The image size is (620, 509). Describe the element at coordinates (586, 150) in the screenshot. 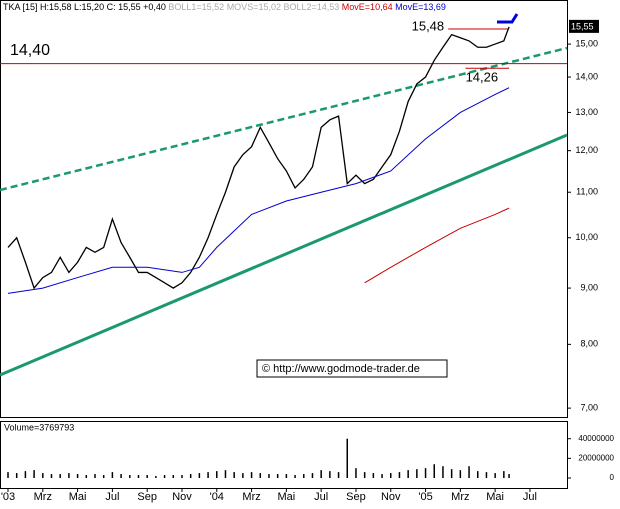

I see `y-tick-label: 12,00` at that location.